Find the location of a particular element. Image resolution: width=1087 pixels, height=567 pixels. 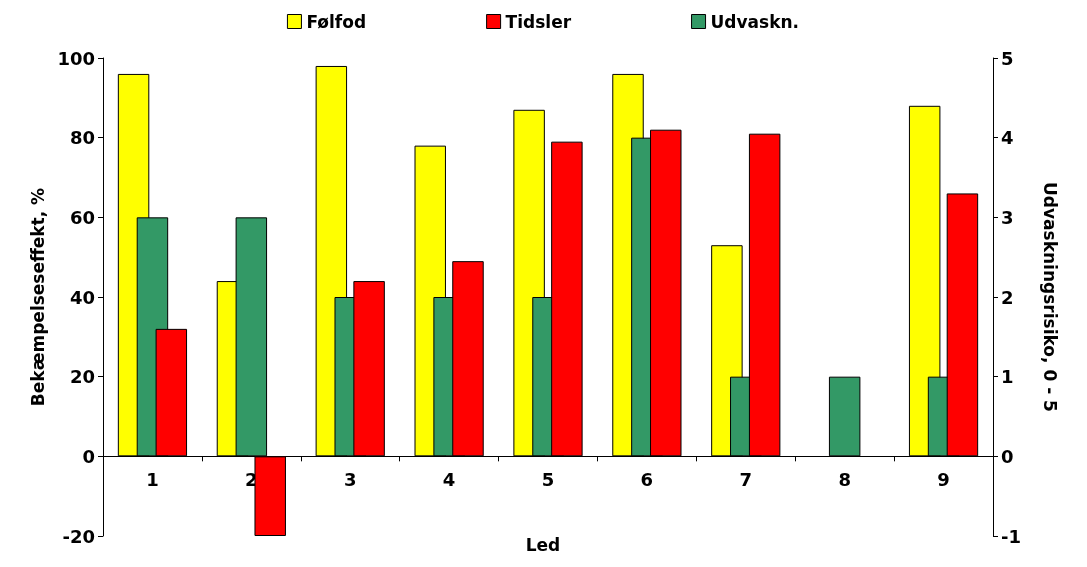

y-tick-label: 100 is located at coordinates (76, 58).